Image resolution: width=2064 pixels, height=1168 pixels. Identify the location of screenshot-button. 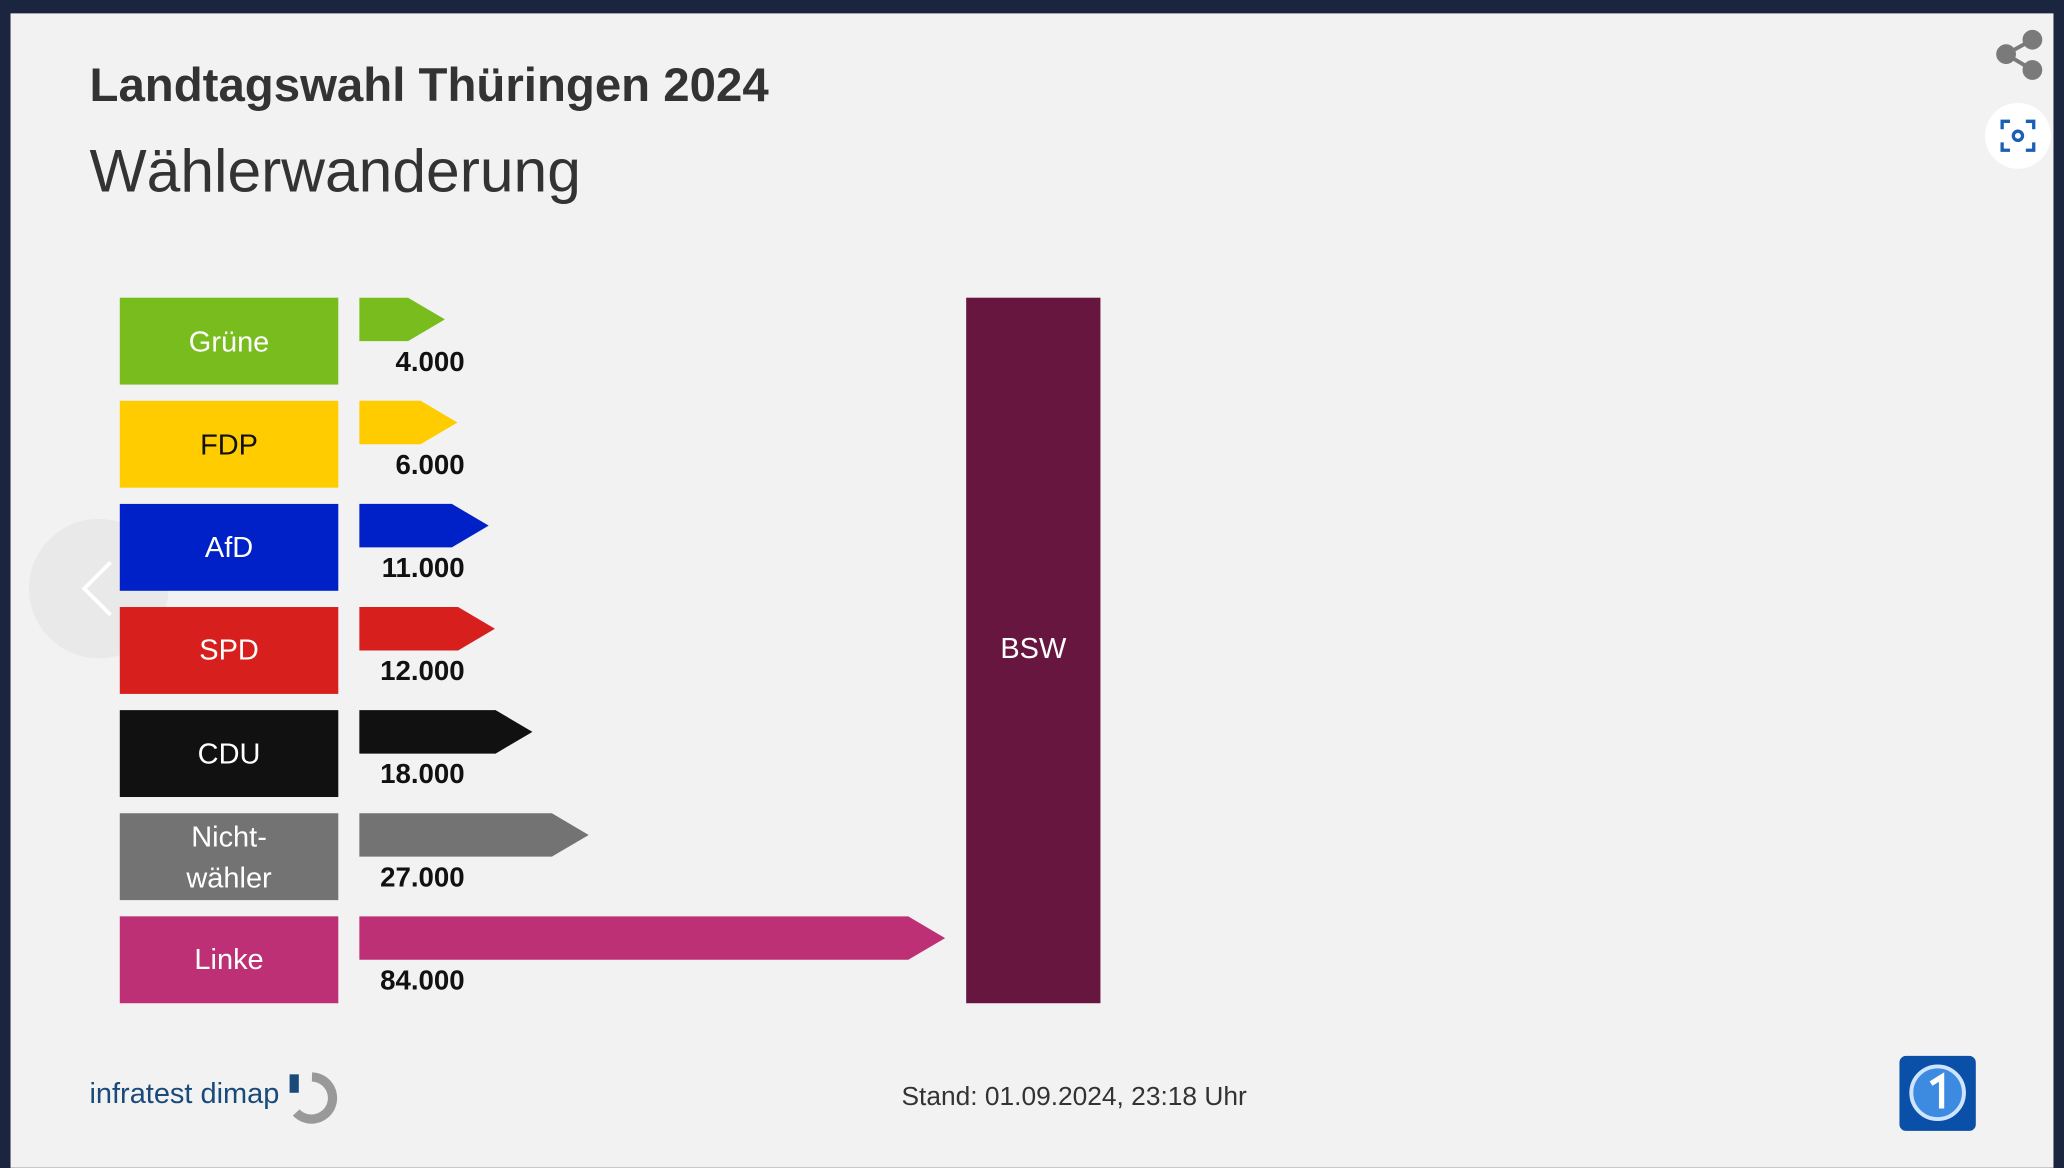
(2018, 135).